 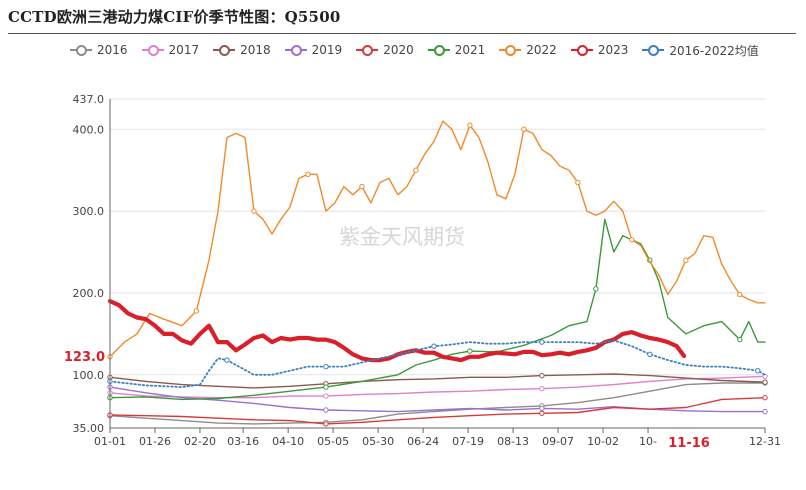 I want to click on x-tick-label: 12-31, so click(x=765, y=441).